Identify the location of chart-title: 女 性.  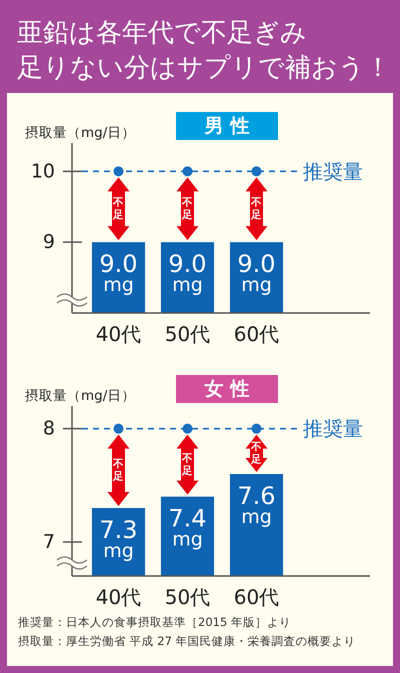
(227, 389).